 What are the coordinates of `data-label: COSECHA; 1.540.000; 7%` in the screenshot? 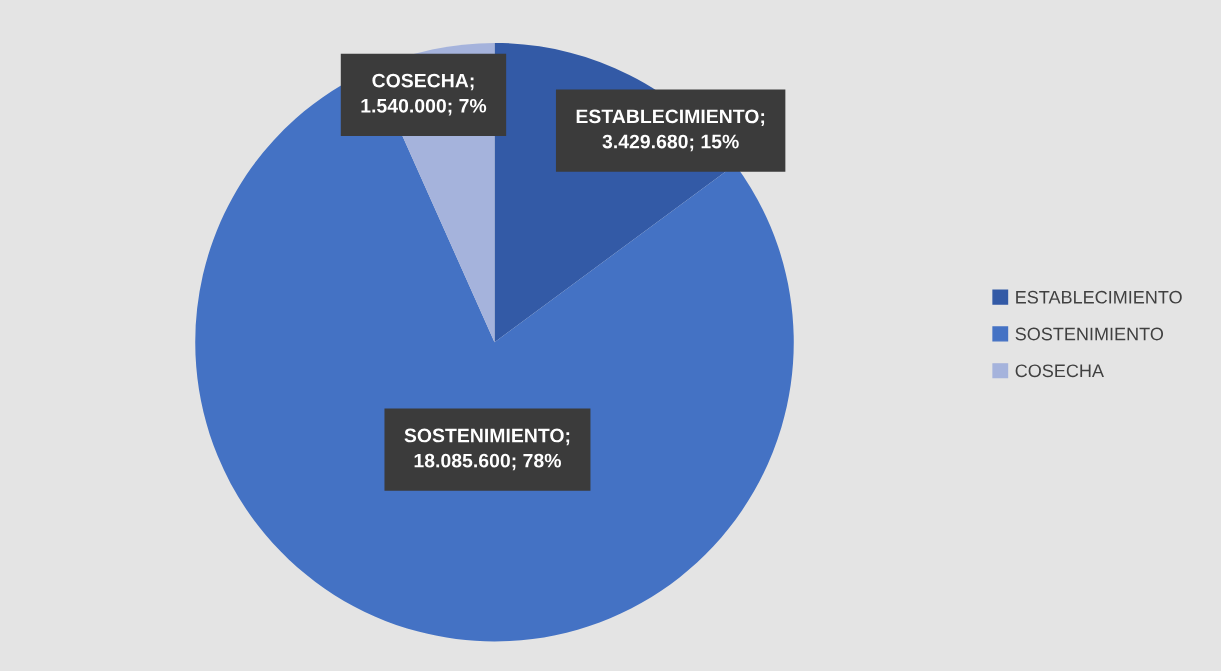 It's located at (424, 94).